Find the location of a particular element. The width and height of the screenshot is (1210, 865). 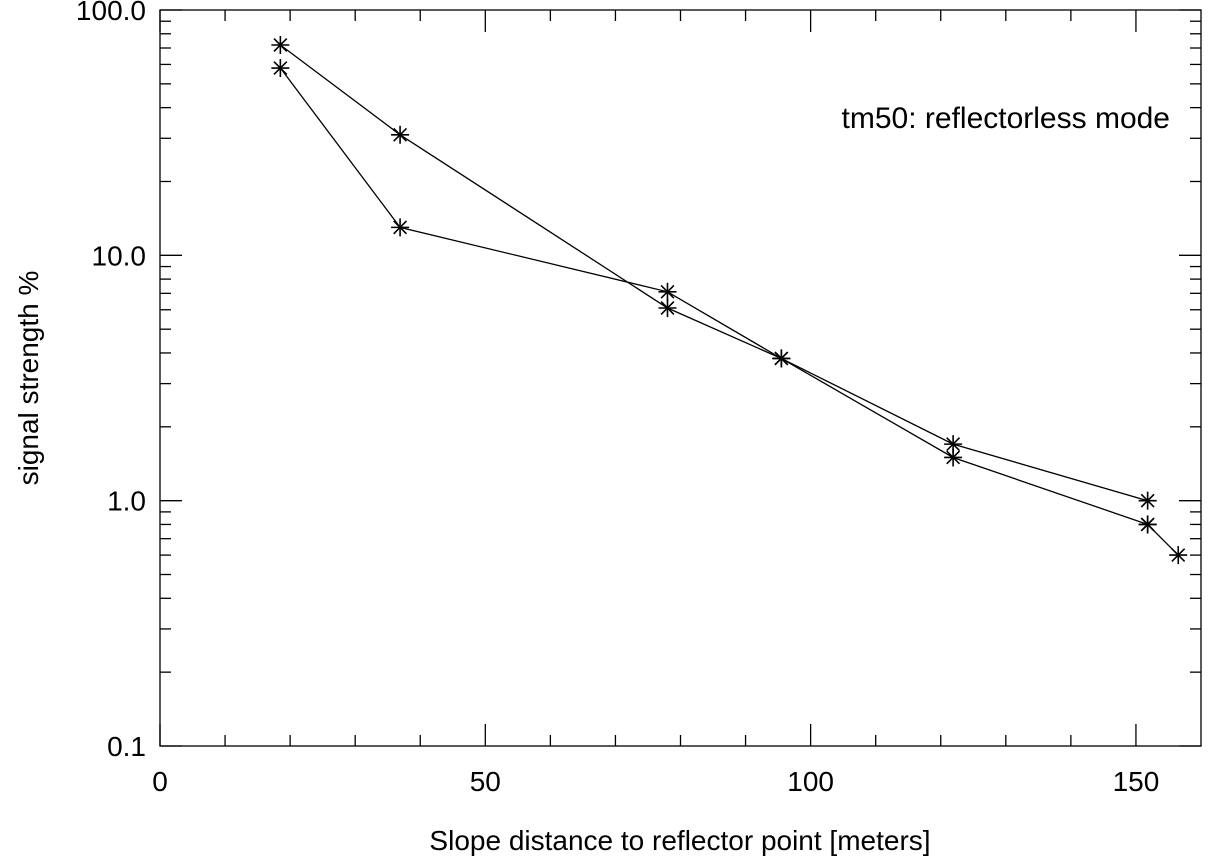

annotation-text: tm50: reflectorless mode is located at coordinates (1006, 118).